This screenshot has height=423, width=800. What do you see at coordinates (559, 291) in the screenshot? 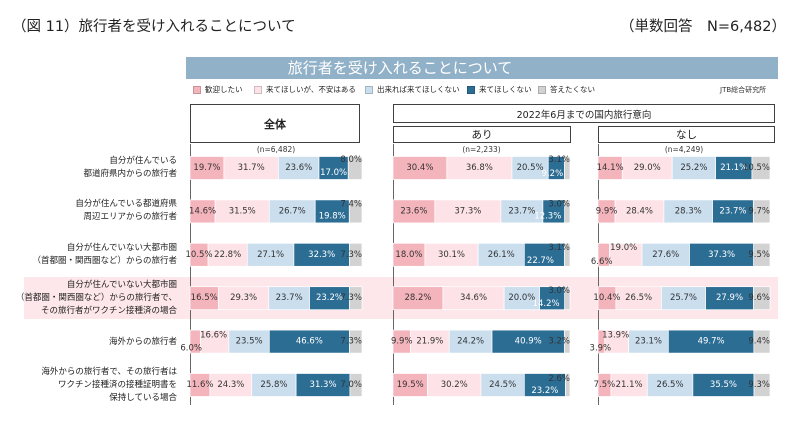
I see `data-label: 3.0%` at bounding box center [559, 291].